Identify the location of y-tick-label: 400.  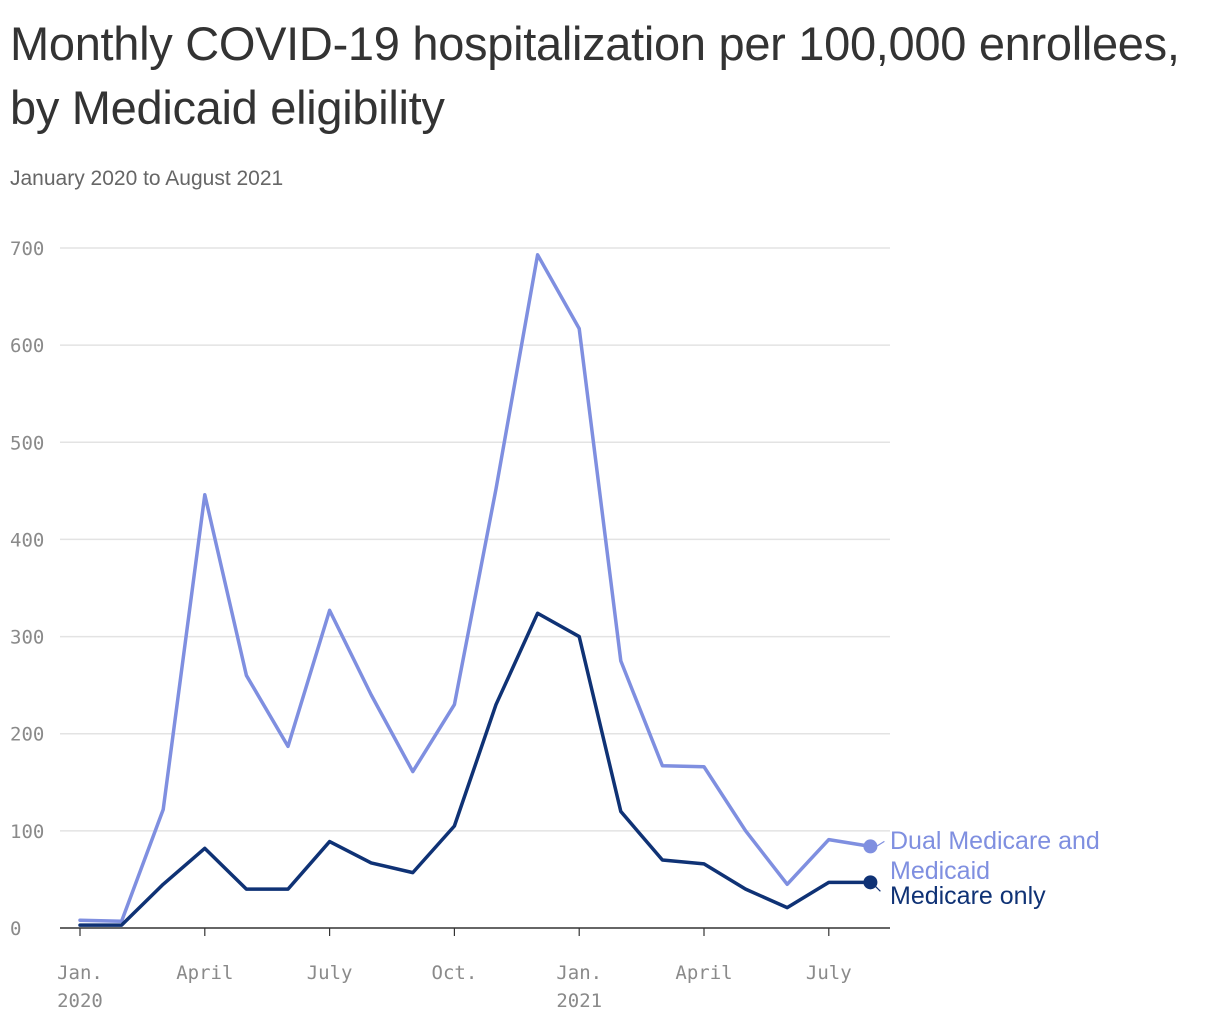
(27, 540).